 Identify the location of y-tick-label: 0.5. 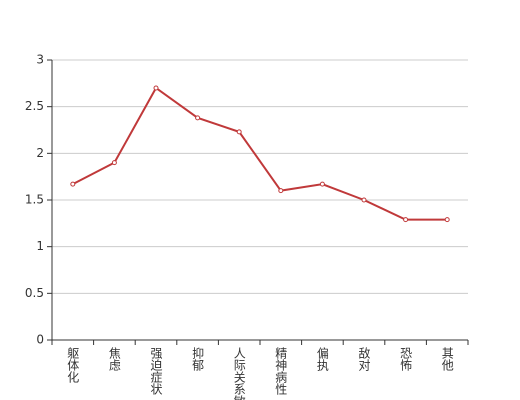
(34, 293).